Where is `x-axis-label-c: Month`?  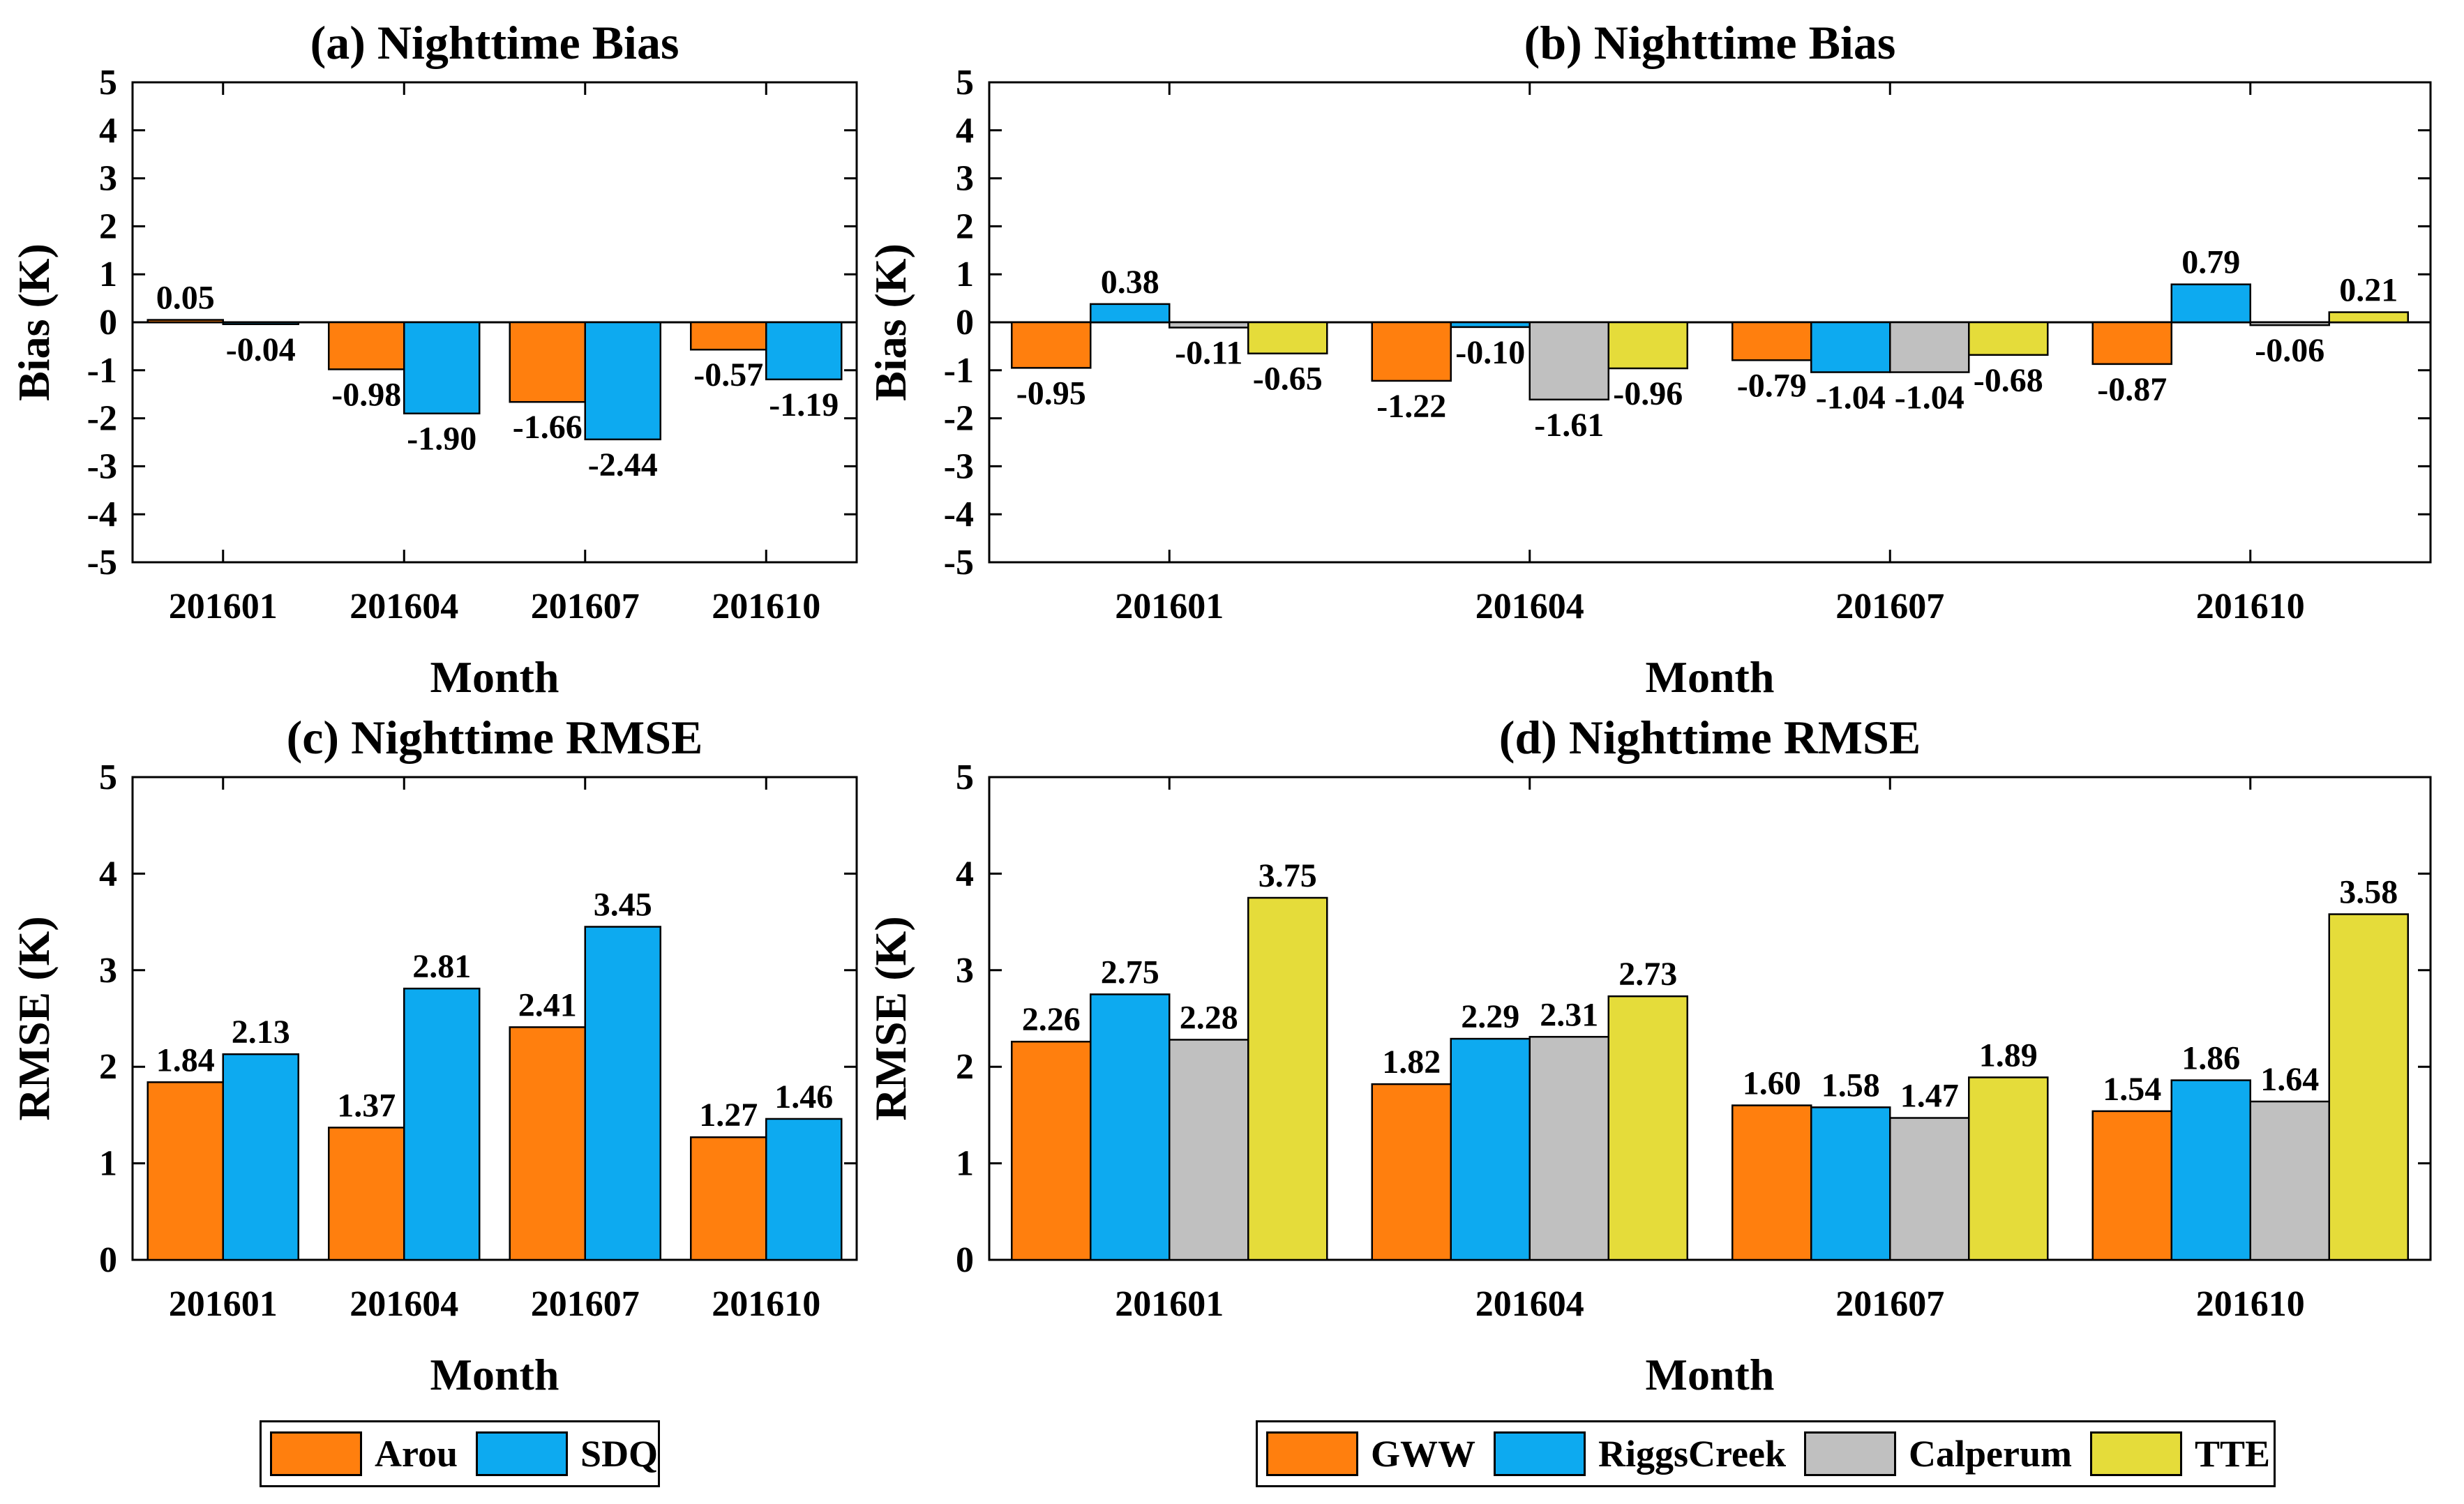
x-axis-label-c: Month is located at coordinates (495, 1374).